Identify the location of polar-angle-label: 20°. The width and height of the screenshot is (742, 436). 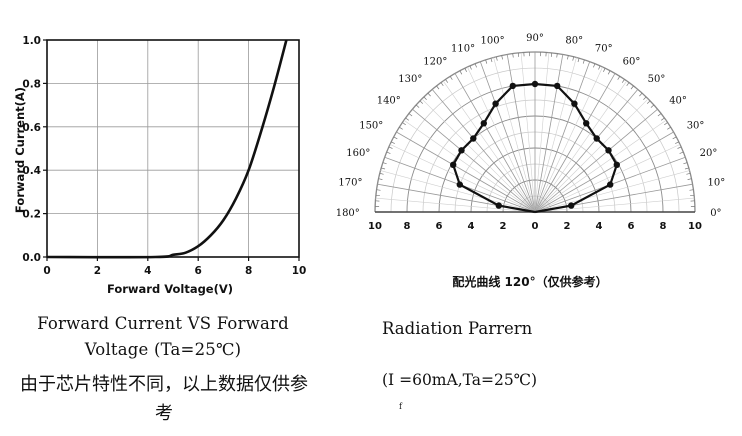
(709, 153).